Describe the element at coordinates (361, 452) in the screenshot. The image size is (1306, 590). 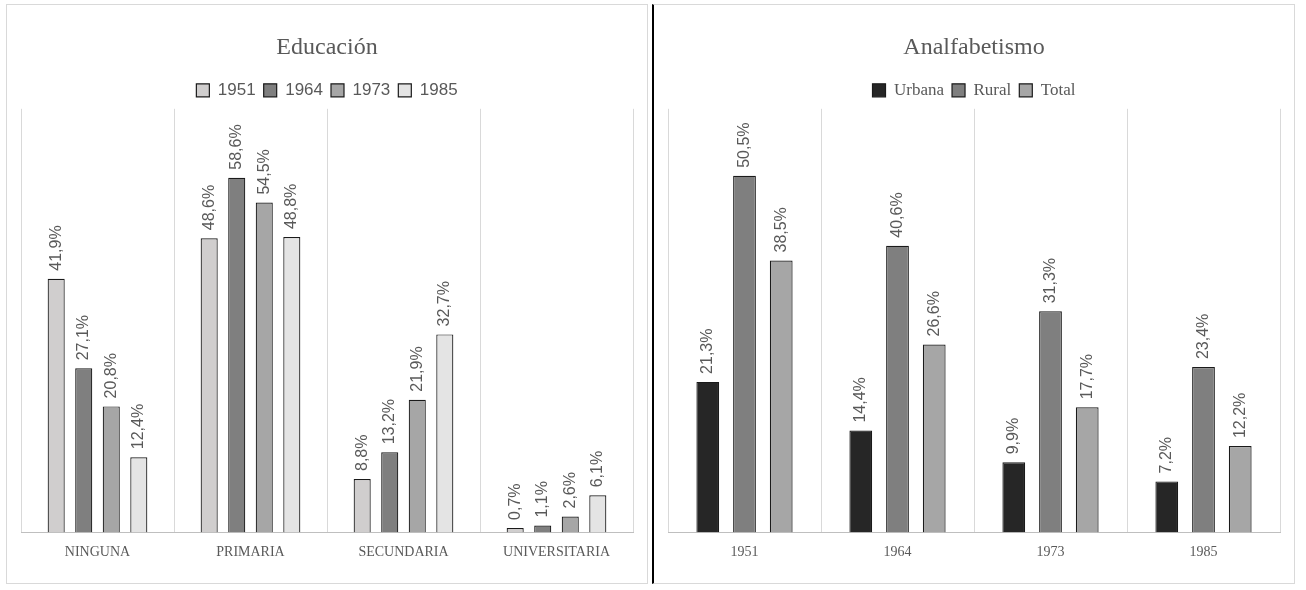
I see `data-label: 8,8%` at that location.